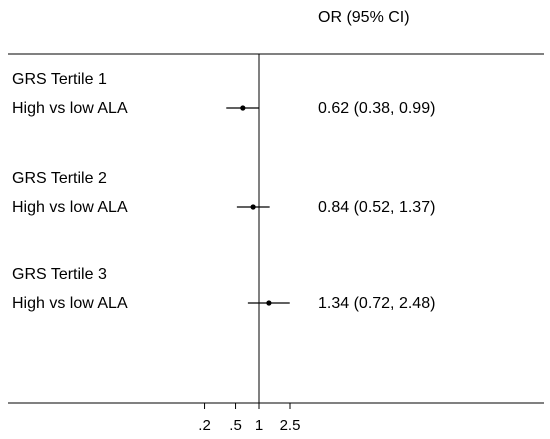 The width and height of the screenshot is (550, 439). I want to click on x-tick-label: 1, so click(259, 425).